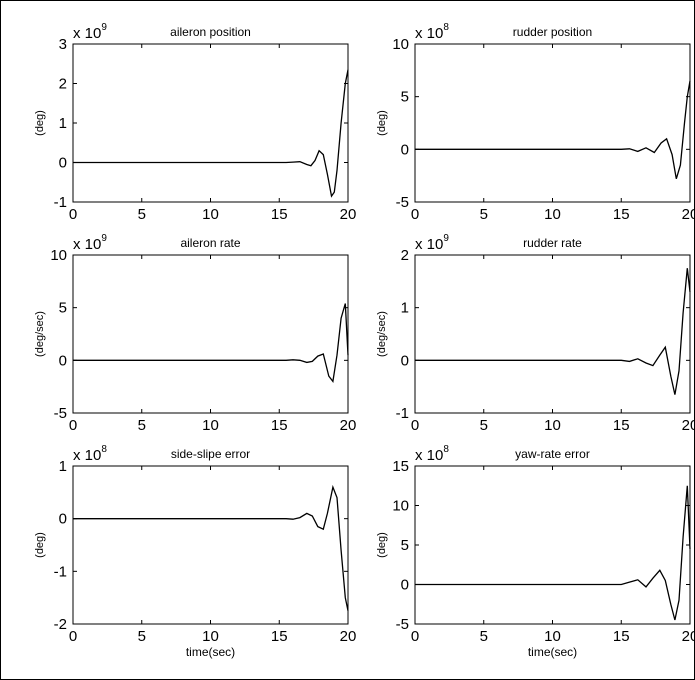  Describe the element at coordinates (63, 44) in the screenshot. I see `y-tick-label: 3` at that location.